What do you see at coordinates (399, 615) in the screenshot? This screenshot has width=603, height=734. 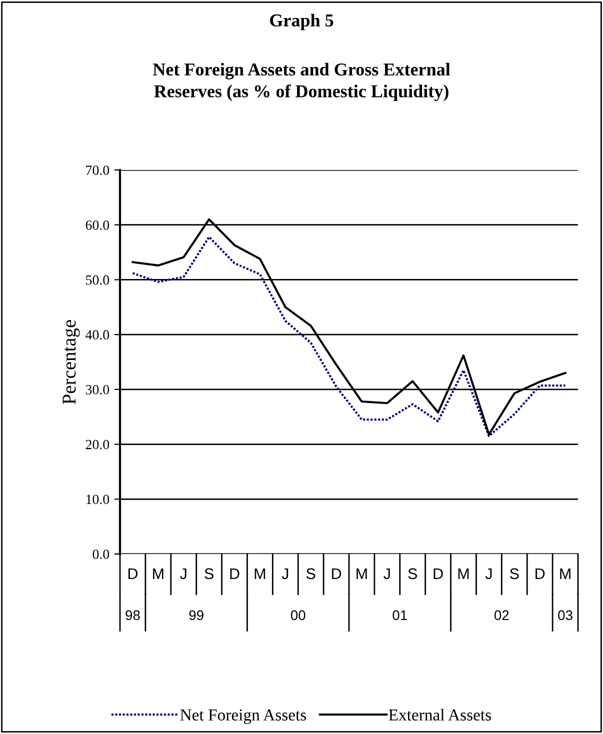 I see `text: 01` at bounding box center [399, 615].